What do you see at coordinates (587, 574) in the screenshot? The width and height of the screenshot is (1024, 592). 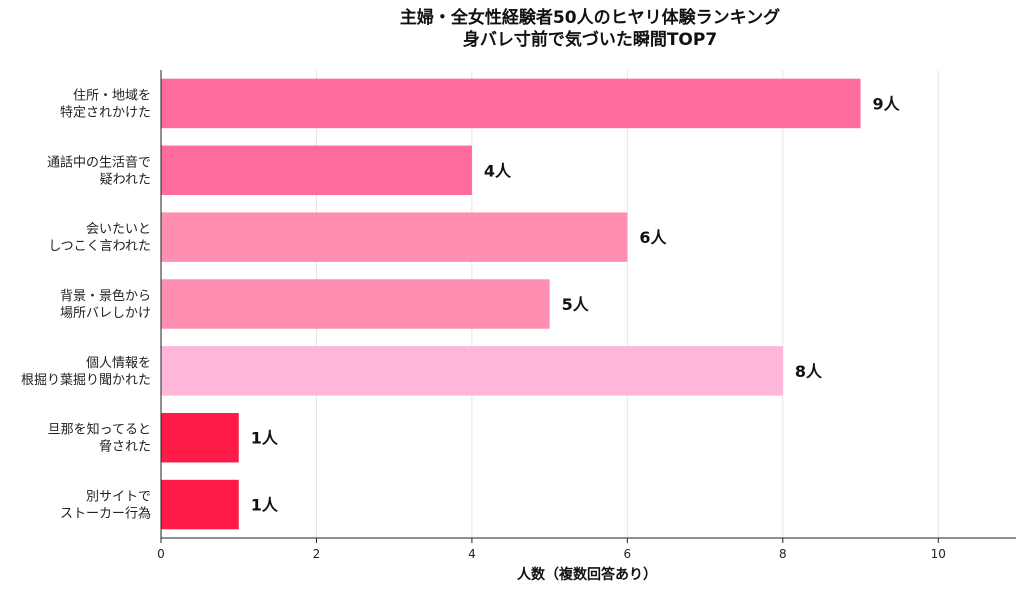 I see `x-axis-label: 人数（複数回答あり）` at bounding box center [587, 574].